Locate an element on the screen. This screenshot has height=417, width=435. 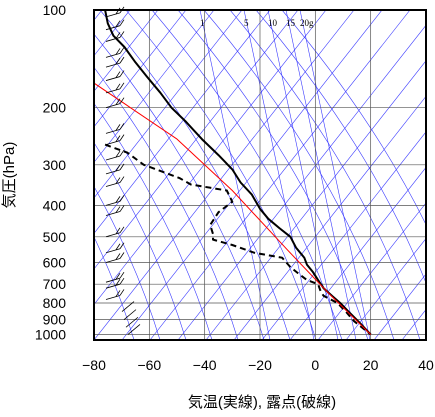
x-tick-label: 0 is located at coordinates (315, 365).